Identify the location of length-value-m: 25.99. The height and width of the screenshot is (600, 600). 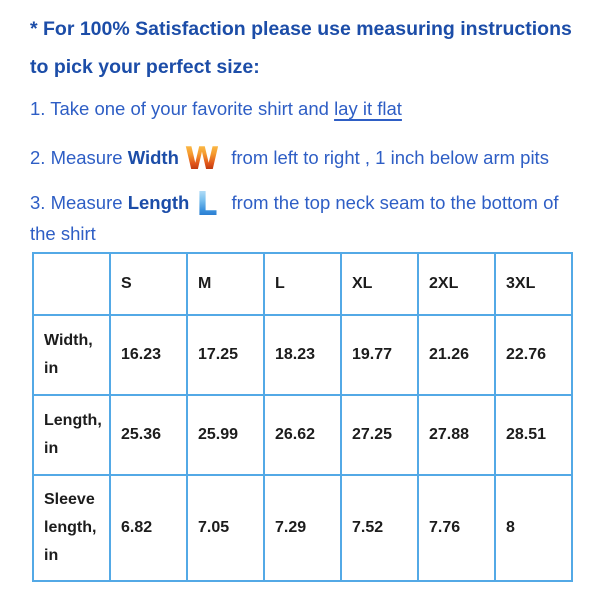
(225, 435).